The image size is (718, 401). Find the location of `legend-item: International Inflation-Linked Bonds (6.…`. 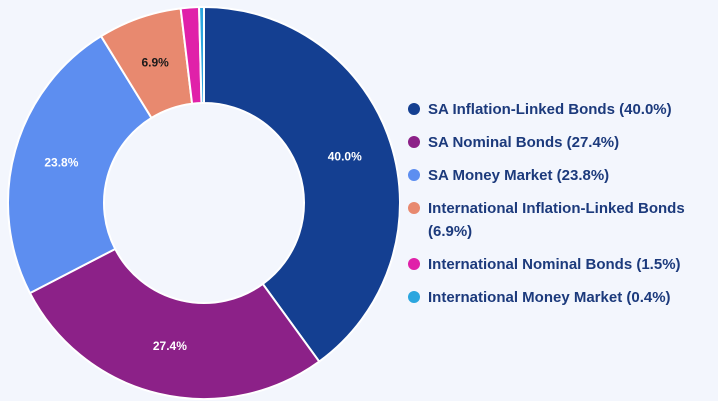

legend-item: International Inflation-Linked Bonds (6.… is located at coordinates (558, 220).